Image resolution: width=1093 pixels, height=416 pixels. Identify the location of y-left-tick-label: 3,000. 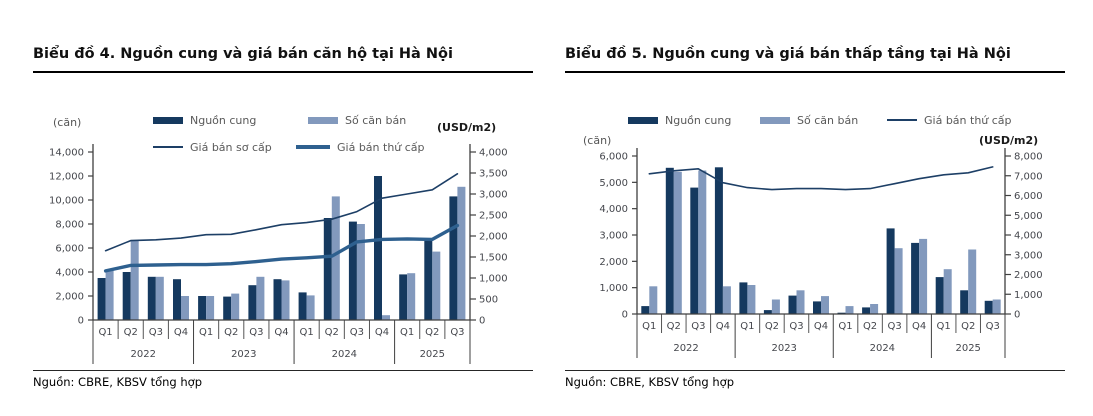
(613, 236).